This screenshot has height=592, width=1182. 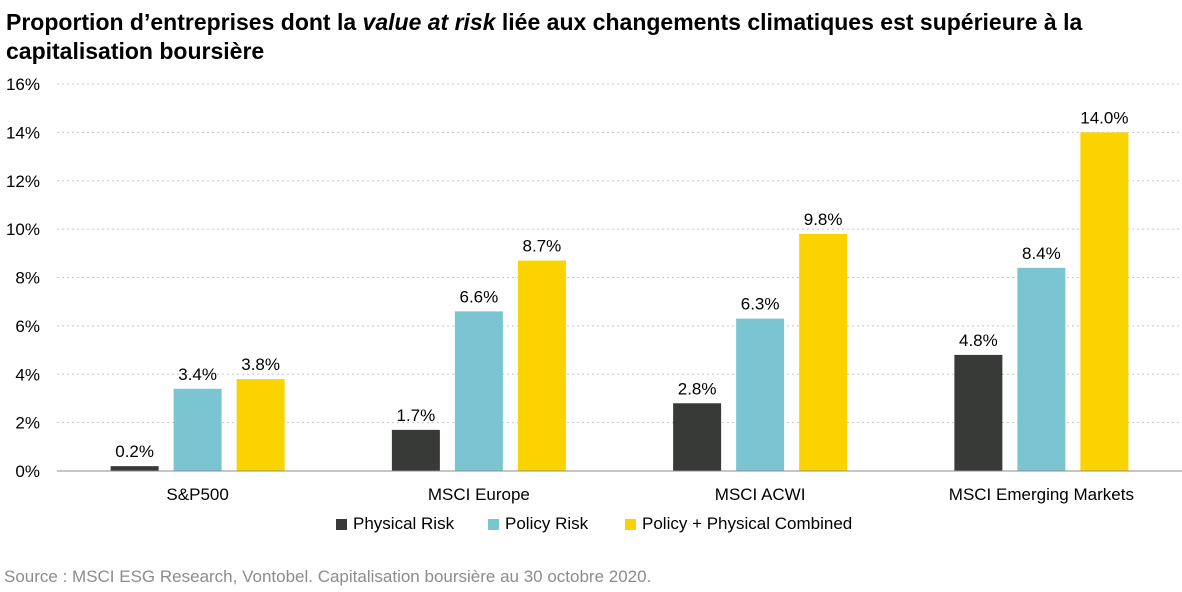 I want to click on legend-item: Physical Risk, so click(x=395, y=524).